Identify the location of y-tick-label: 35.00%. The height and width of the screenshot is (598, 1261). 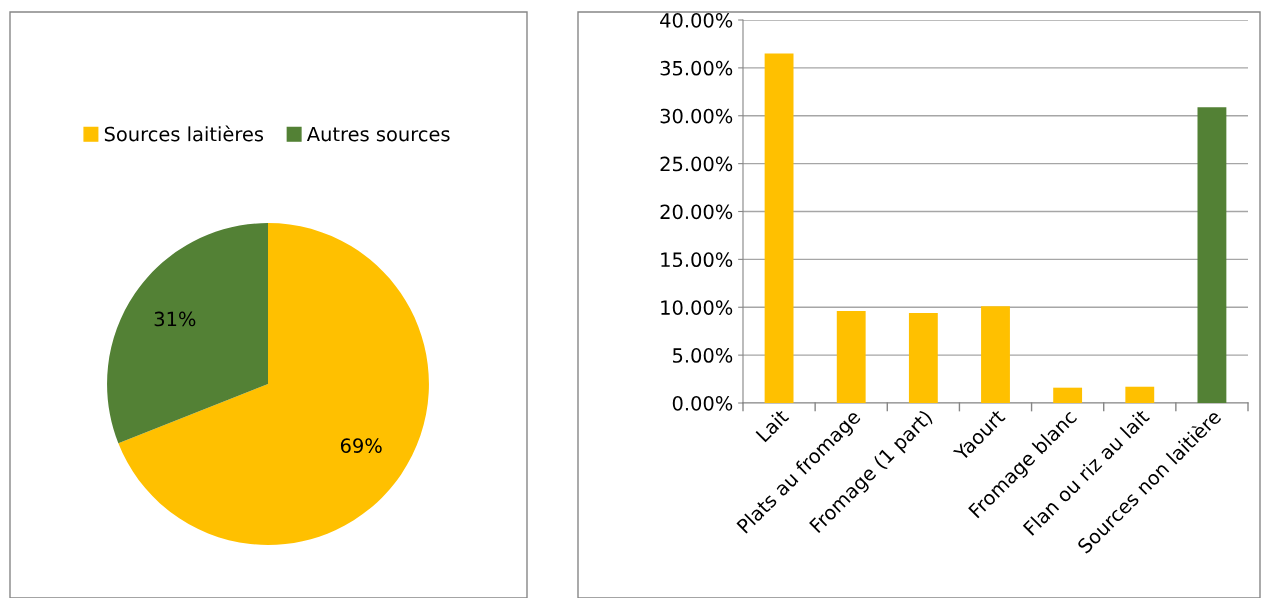
(696, 68).